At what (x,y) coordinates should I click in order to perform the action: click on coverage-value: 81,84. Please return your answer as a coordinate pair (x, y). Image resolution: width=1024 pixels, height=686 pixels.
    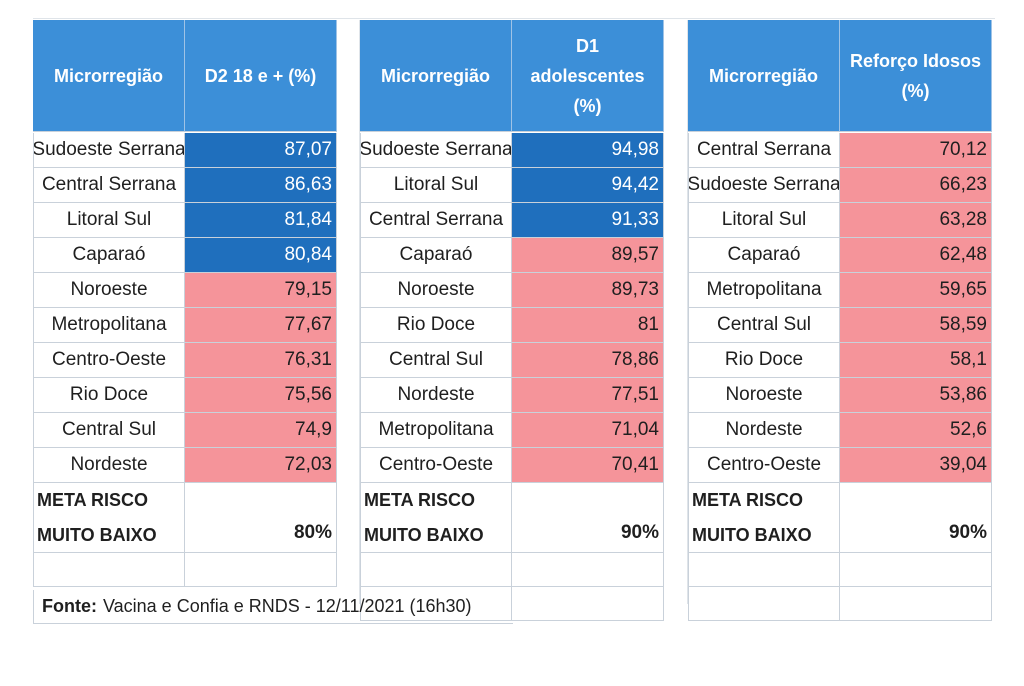
    Looking at the image, I should click on (261, 220).